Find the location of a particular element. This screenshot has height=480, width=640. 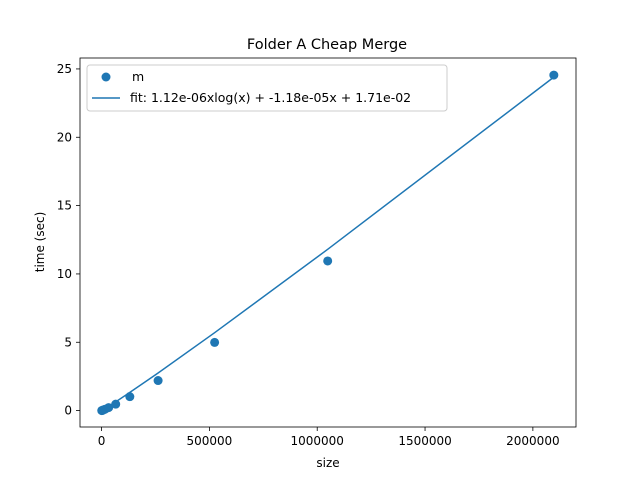

legend-label-points: m is located at coordinates (138, 76).